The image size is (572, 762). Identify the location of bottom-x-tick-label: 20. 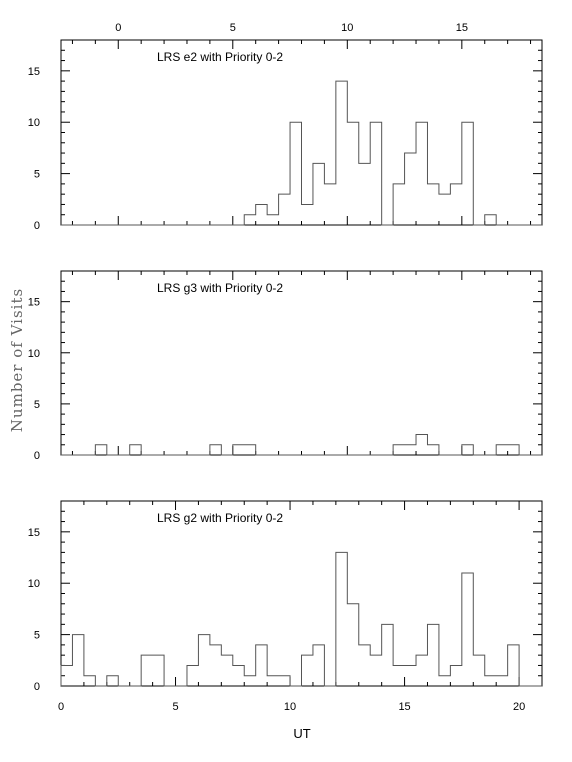
(519, 707).